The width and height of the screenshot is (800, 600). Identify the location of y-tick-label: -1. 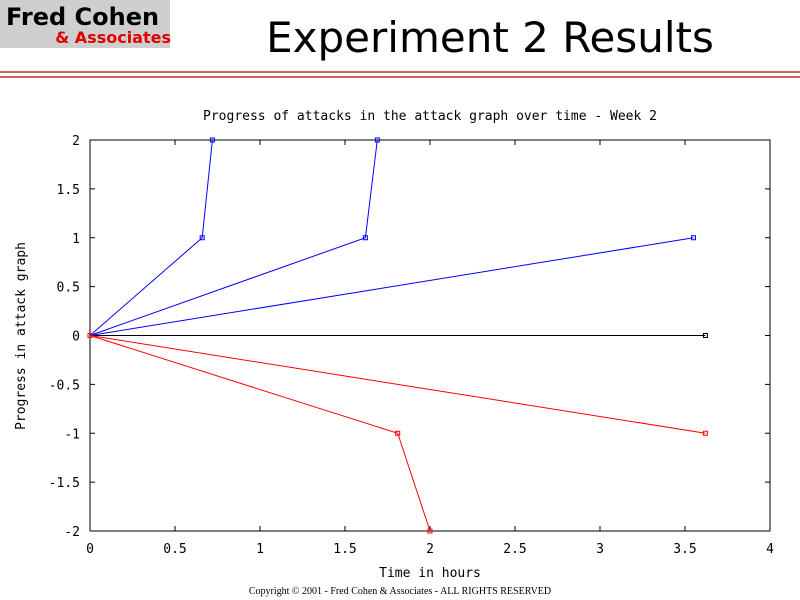
(72, 434).